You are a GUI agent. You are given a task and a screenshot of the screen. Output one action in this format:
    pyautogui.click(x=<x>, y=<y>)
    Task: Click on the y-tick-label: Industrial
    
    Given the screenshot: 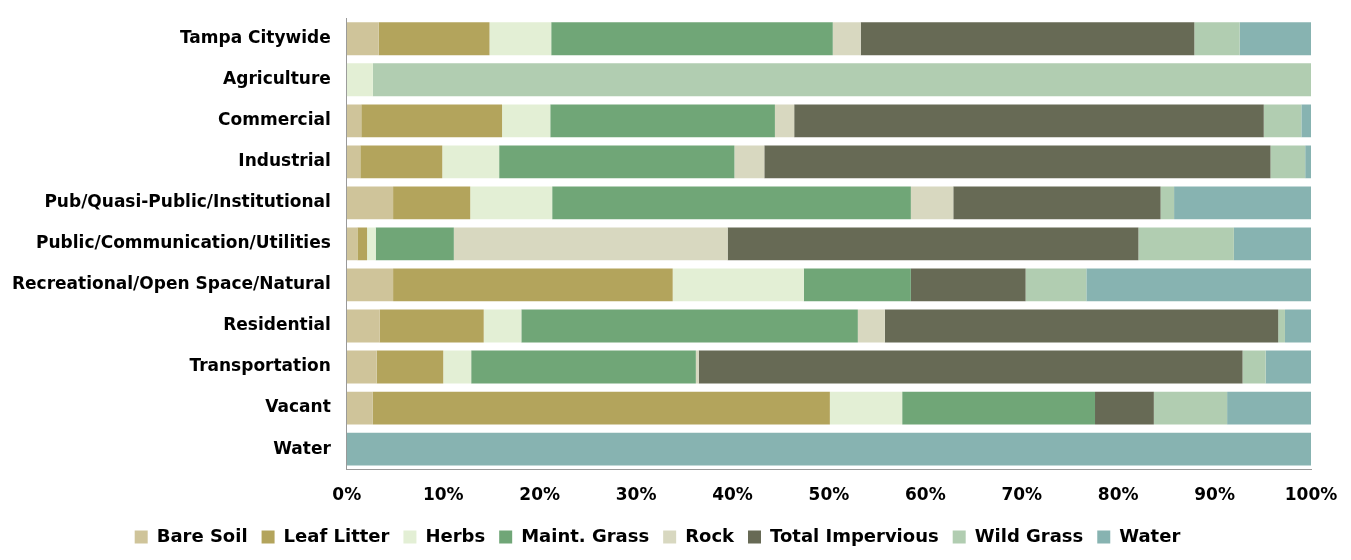 What is the action you would take?
    pyautogui.click(x=284, y=160)
    